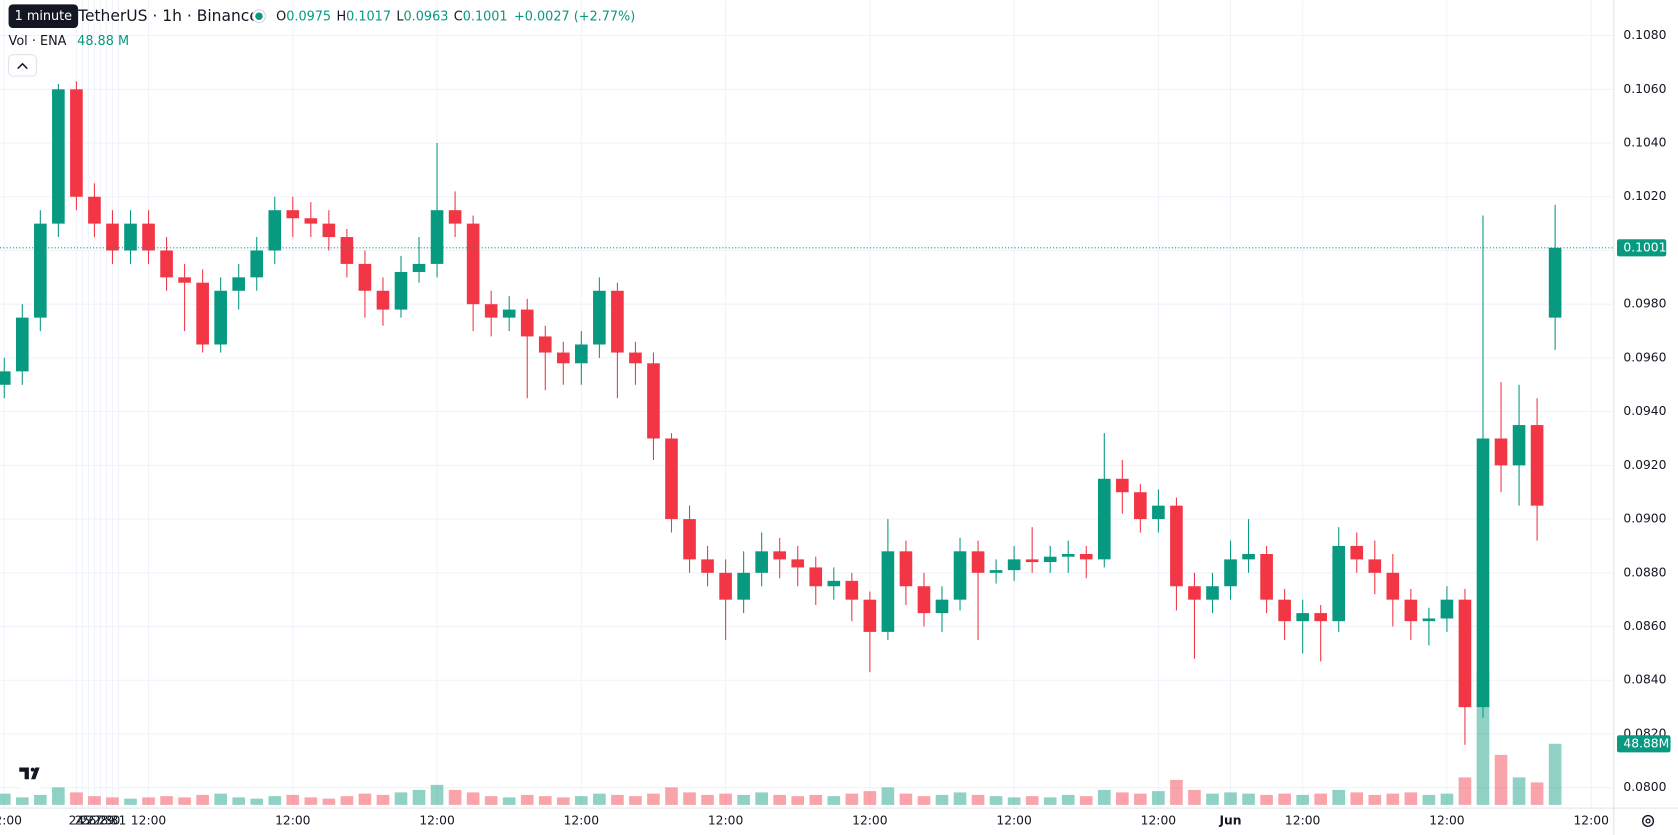  I want to click on y-tick-label: 0.0800, so click(1644, 787).